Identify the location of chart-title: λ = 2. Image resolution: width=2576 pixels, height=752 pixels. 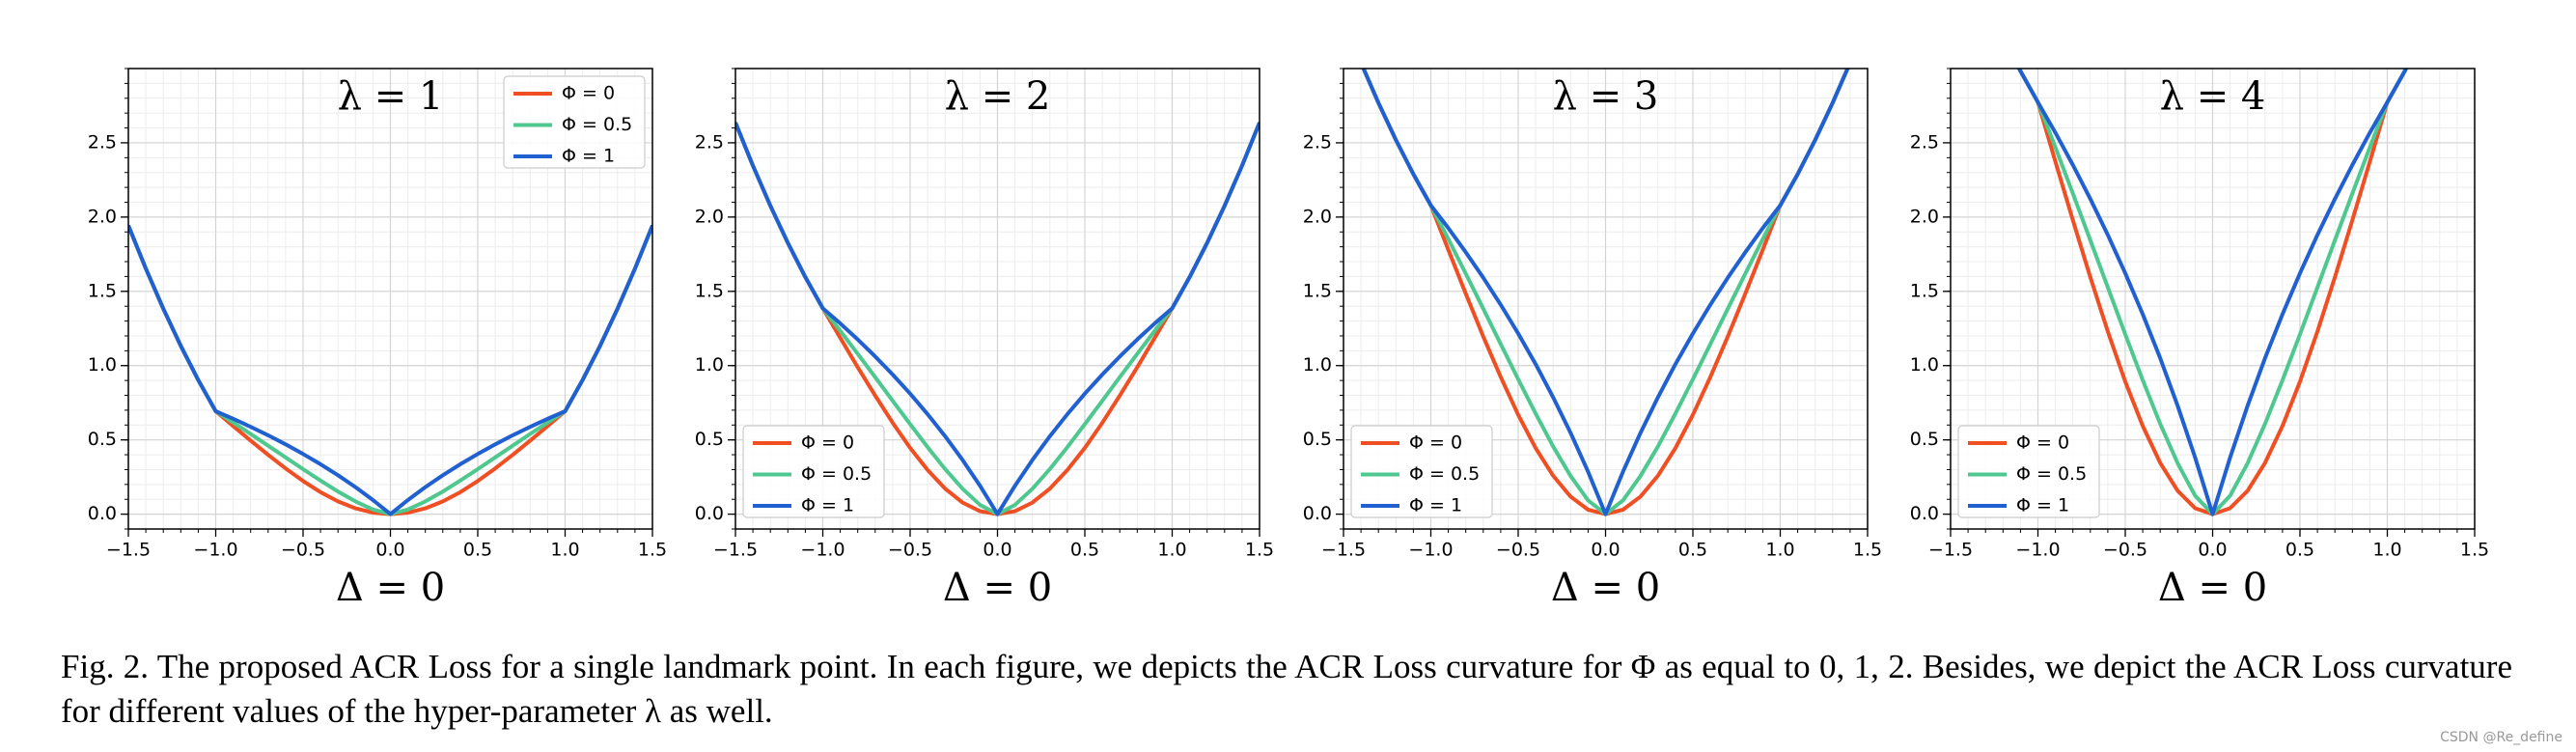
(998, 96).